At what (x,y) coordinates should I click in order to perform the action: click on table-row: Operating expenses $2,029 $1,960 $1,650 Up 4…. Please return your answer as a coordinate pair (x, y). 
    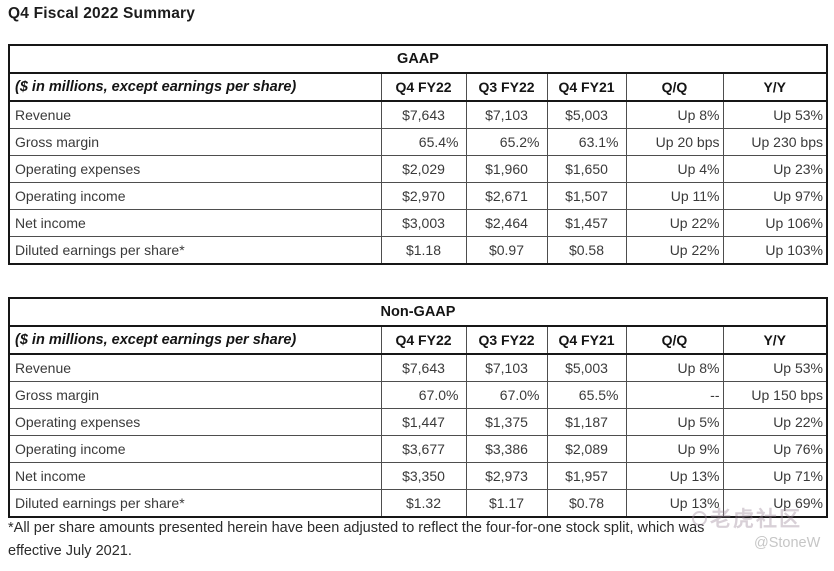
    Looking at the image, I should click on (418, 169).